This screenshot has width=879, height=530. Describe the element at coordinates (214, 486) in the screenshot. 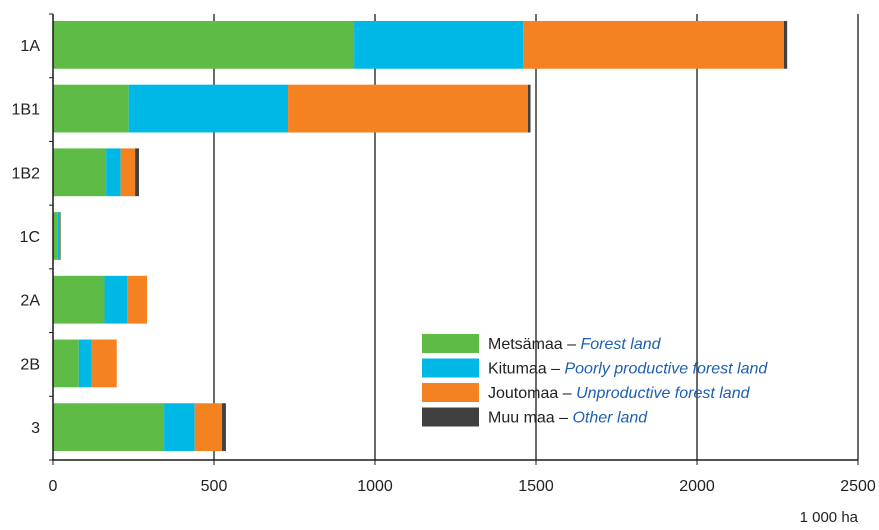

I see `x-tick-label: 500` at that location.